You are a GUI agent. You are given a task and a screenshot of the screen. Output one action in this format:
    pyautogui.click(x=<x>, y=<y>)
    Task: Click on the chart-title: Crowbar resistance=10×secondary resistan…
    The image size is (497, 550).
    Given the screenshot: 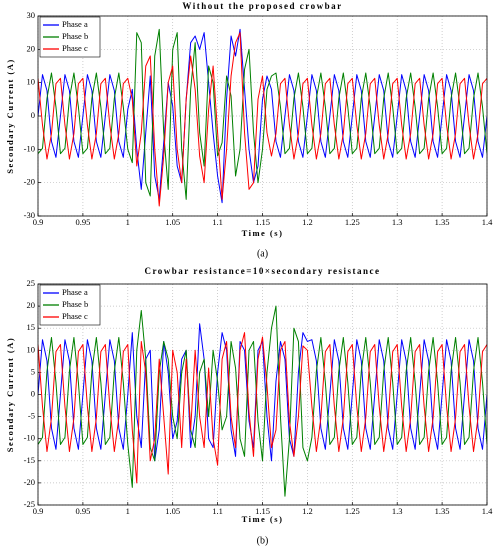 What is the action you would take?
    pyautogui.click(x=262, y=271)
    